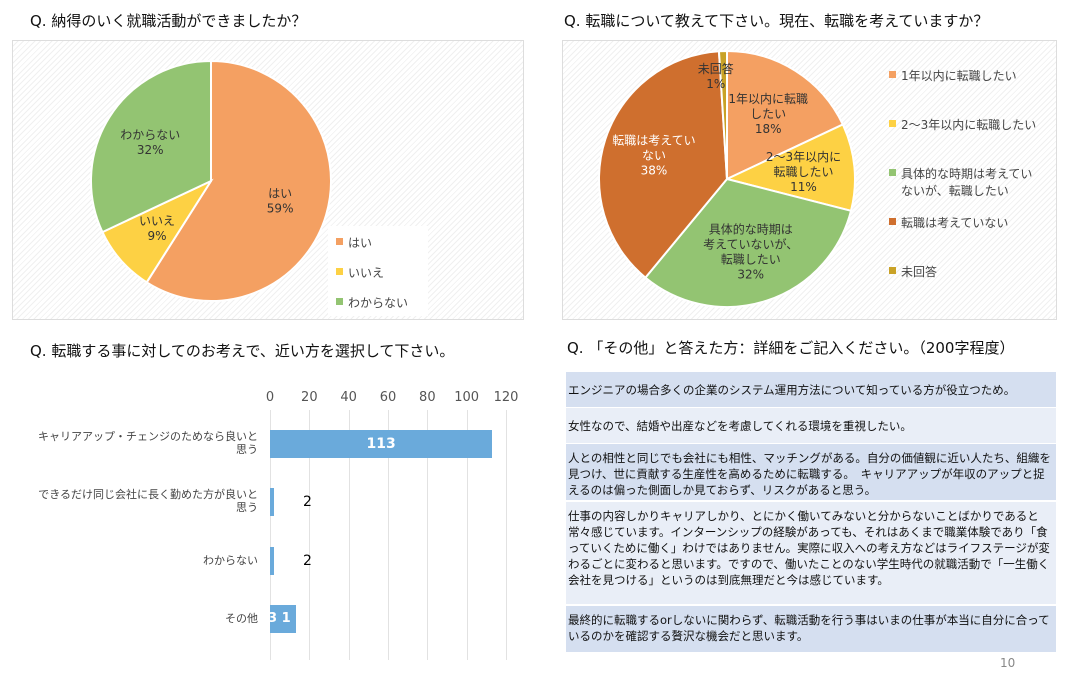 Image resolution: width=1078 pixels, height=692 pixels. I want to click on x-tick-label: 60, so click(388, 397).